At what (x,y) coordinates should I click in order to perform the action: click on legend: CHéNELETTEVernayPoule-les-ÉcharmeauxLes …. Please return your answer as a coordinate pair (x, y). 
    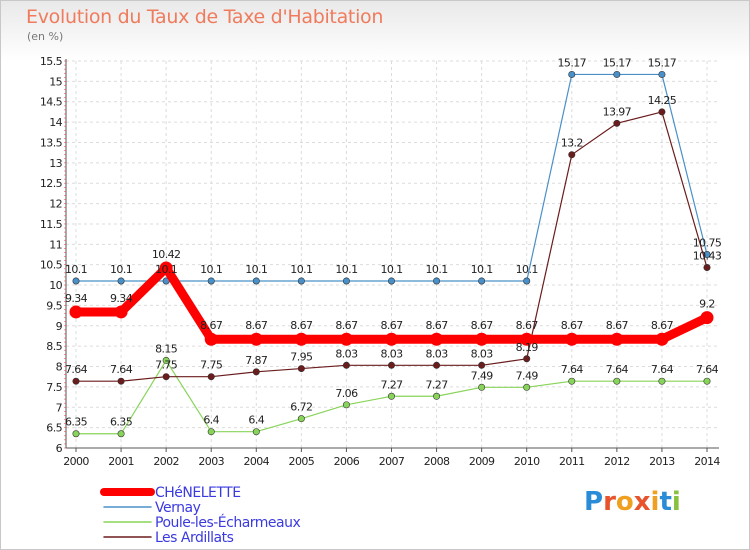
    Looking at the image, I should click on (200, 515).